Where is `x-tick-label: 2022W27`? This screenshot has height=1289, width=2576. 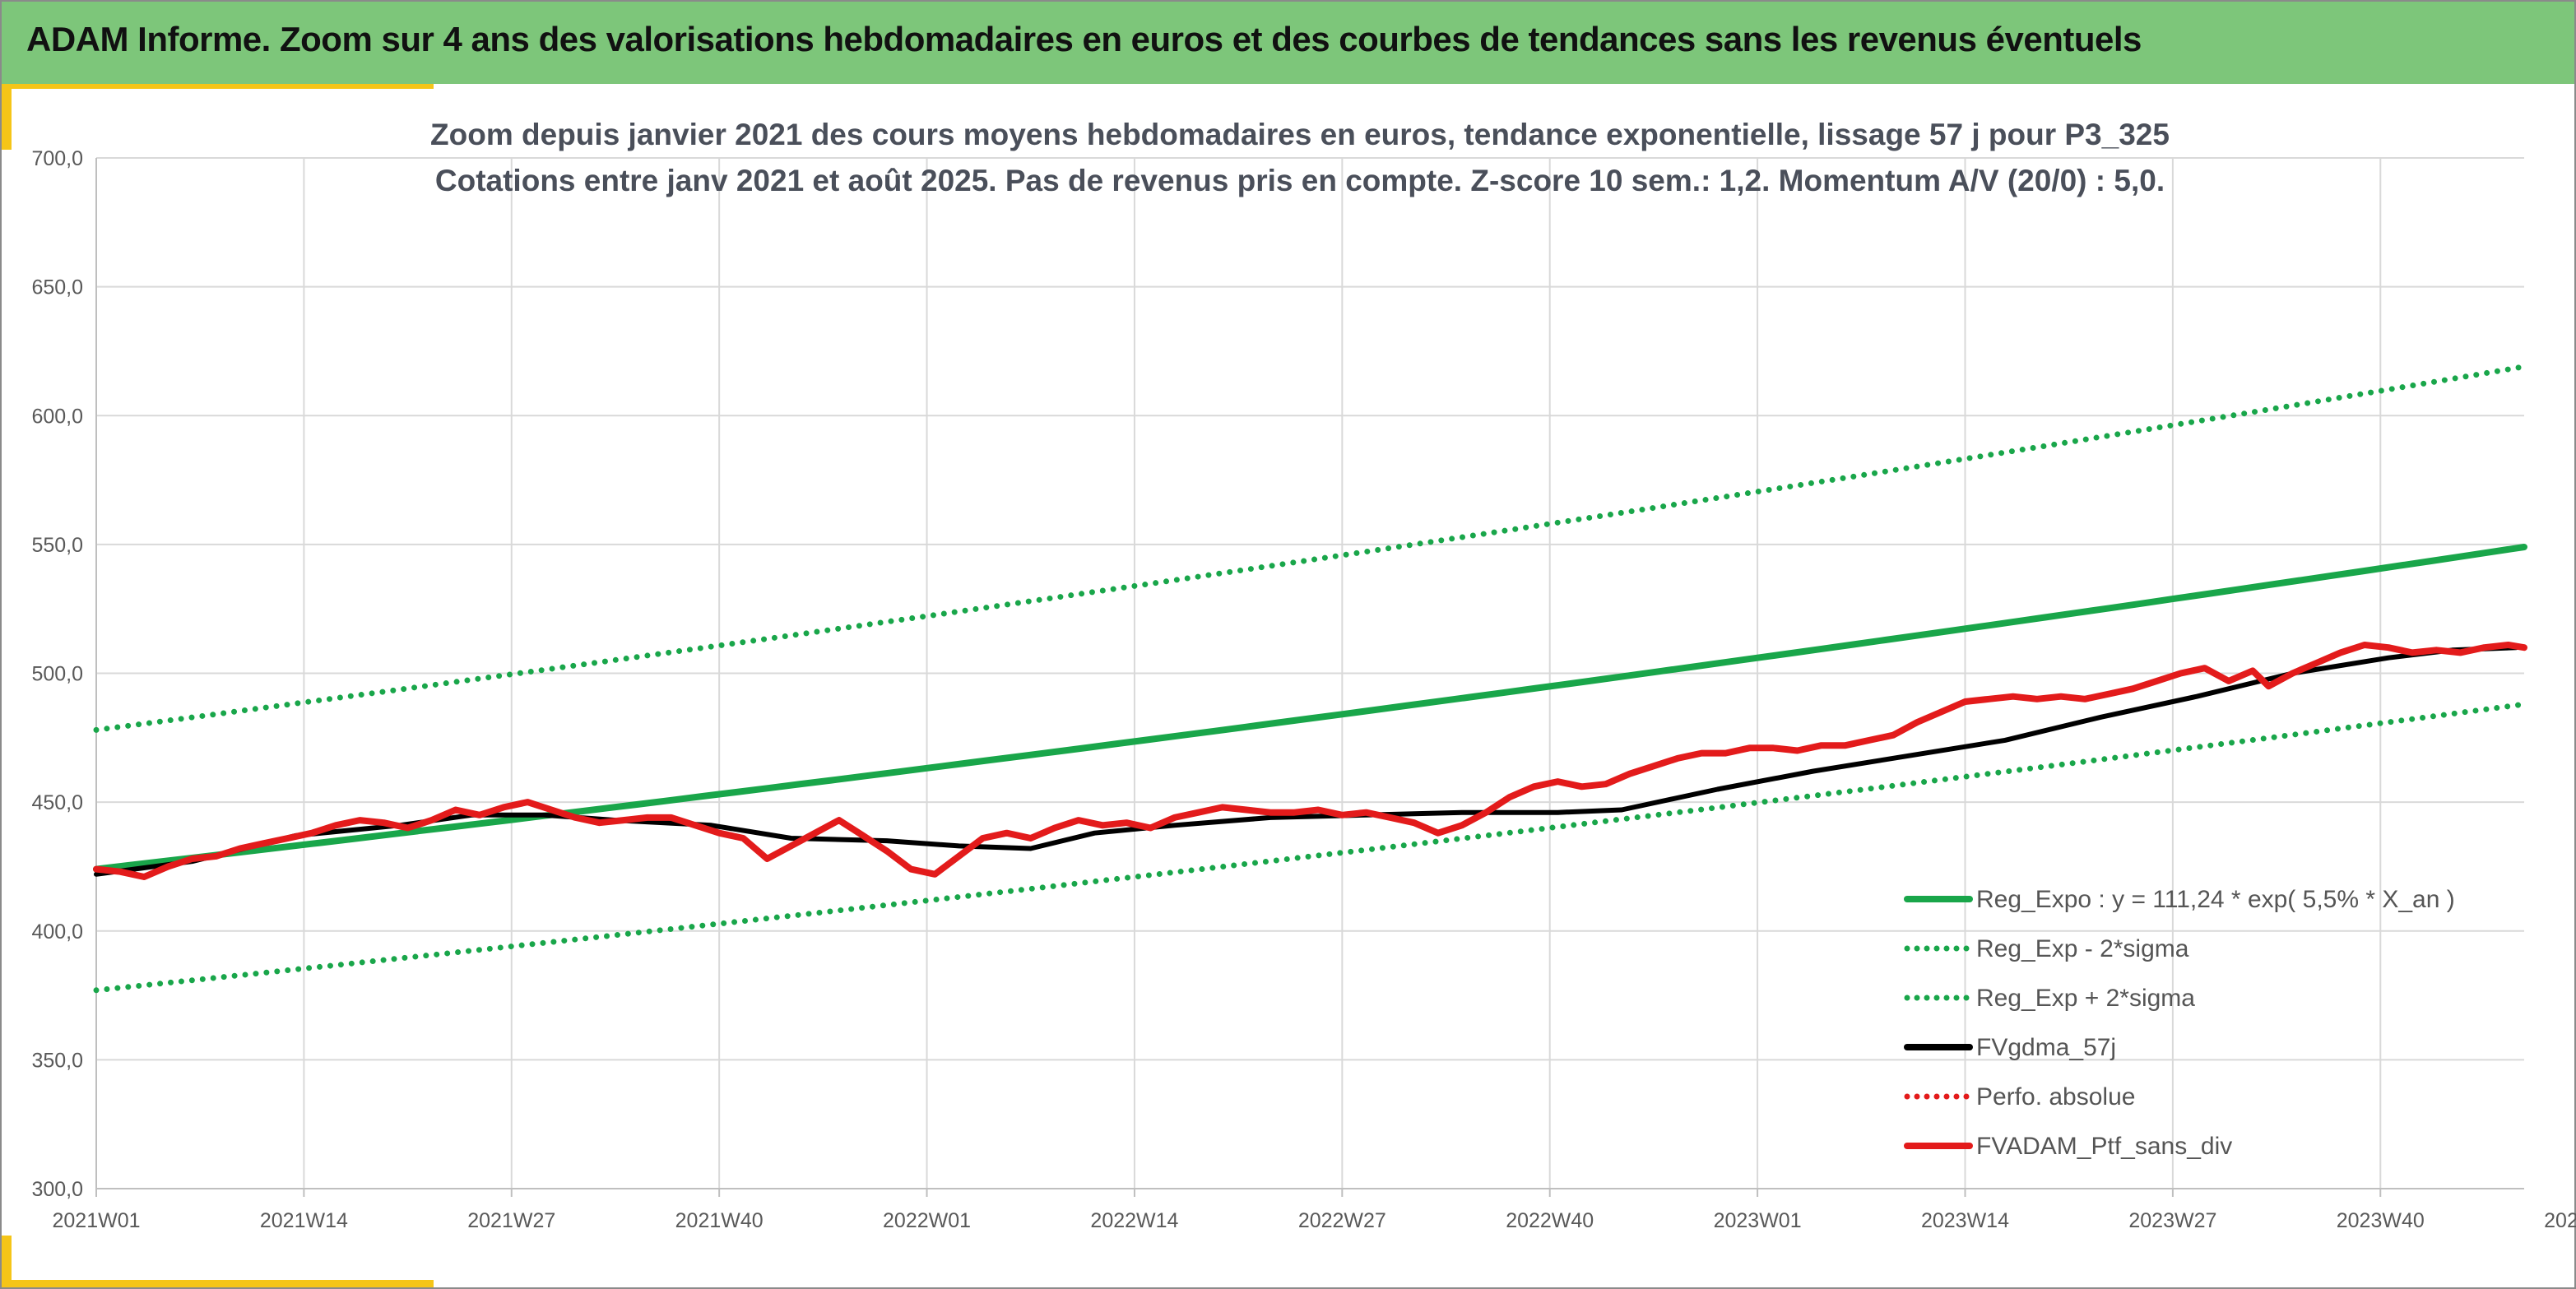
x-tick-label: 2022W27 is located at coordinates (1342, 1220).